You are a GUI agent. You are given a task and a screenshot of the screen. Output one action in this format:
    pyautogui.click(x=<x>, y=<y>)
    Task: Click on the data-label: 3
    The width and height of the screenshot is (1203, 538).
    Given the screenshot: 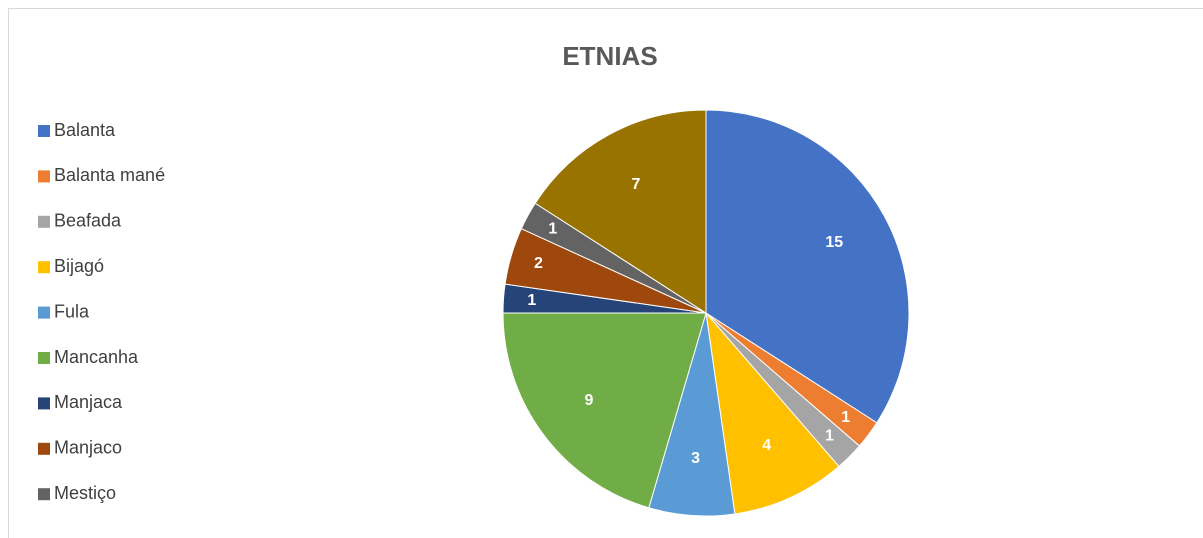 What is the action you would take?
    pyautogui.click(x=695, y=458)
    